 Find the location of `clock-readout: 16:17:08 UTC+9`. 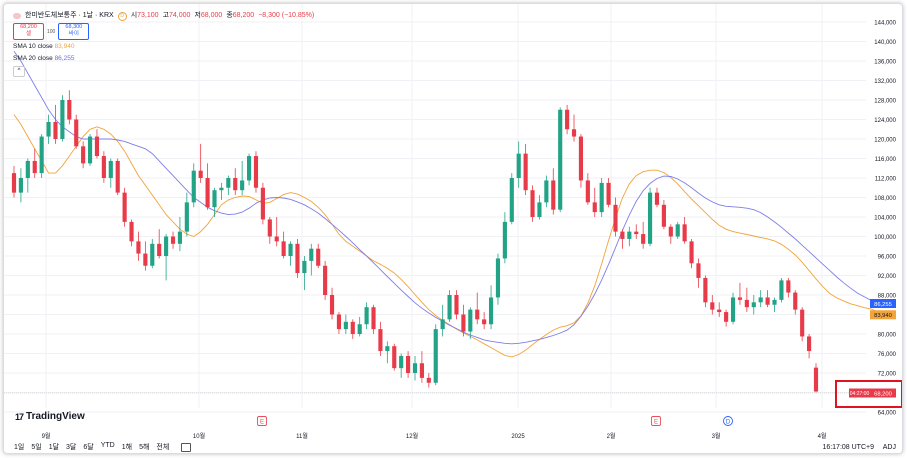

clock-readout: 16:17:08 UTC+9 is located at coordinates (848, 447).